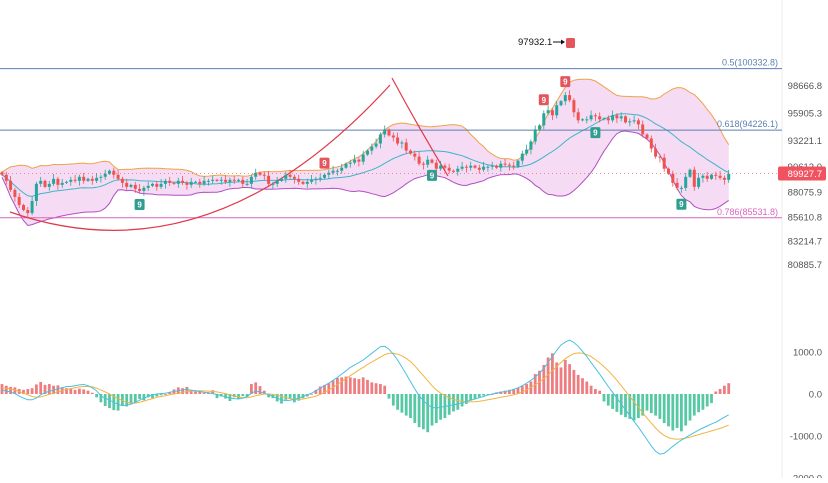 This screenshot has width=828, height=483. I want to click on price-axis-tick: 98666.8, so click(805, 86).